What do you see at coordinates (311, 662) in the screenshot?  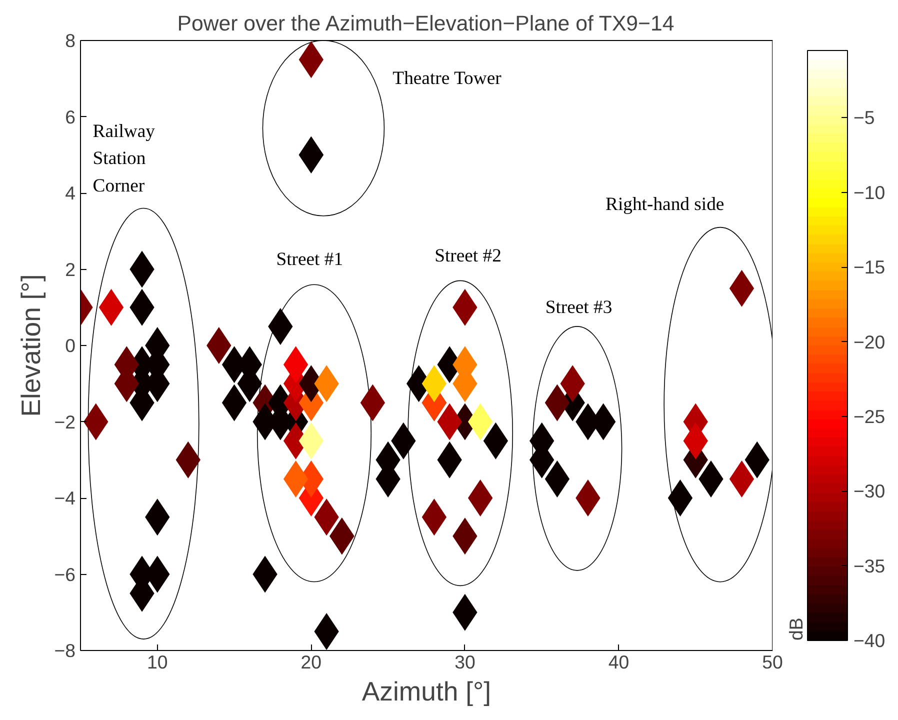 I see `x-tick-label: 20` at bounding box center [311, 662].